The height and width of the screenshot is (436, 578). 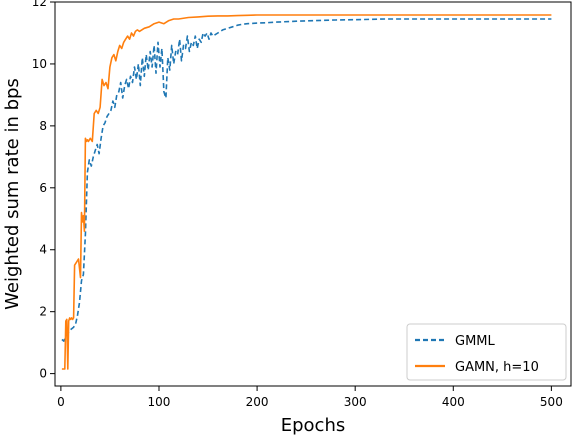 I want to click on y-tick-label: 6, so click(x=43, y=188).